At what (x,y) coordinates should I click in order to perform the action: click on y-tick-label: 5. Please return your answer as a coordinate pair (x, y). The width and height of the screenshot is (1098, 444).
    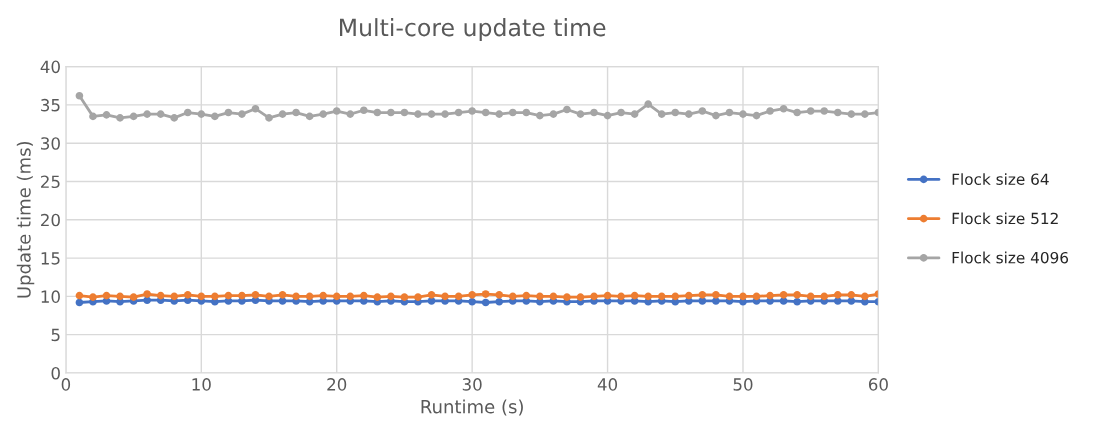
    Looking at the image, I should click on (55, 335).